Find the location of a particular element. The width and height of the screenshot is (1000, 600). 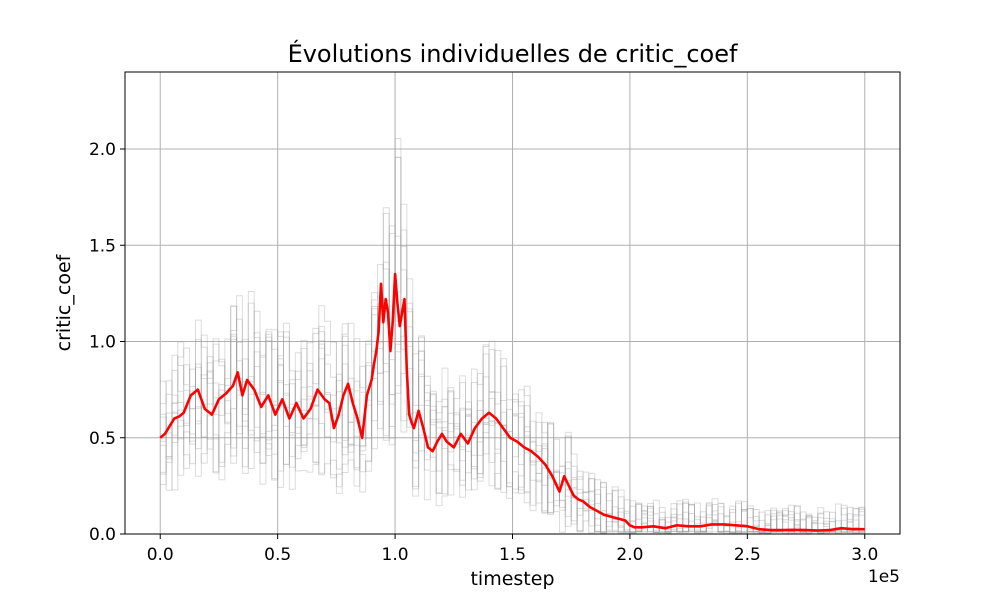

x-tick-label: 1.5 is located at coordinates (512, 555).